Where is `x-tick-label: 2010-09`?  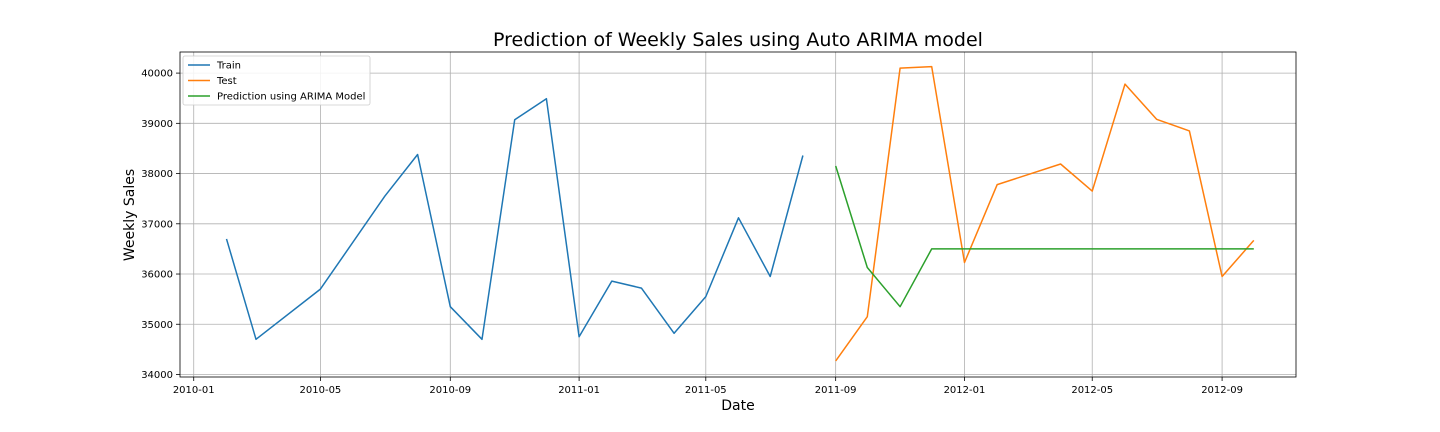
x-tick-label: 2010-09 is located at coordinates (450, 390).